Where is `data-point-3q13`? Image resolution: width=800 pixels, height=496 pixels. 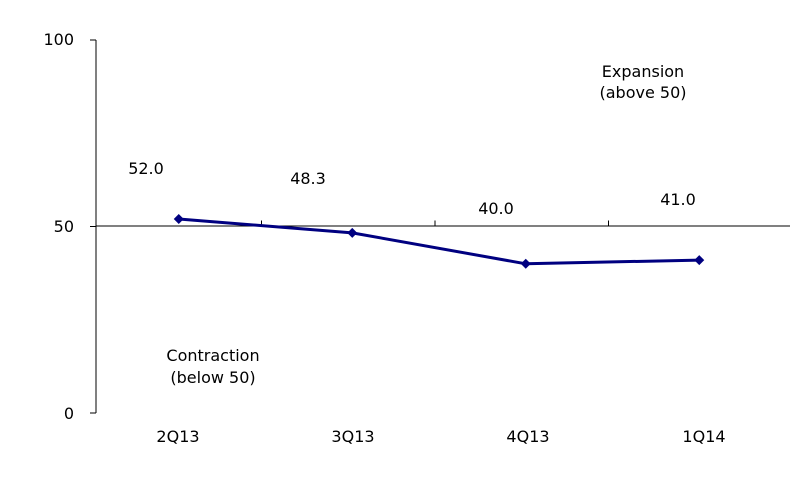
data-point-3q13 is located at coordinates (352, 232).